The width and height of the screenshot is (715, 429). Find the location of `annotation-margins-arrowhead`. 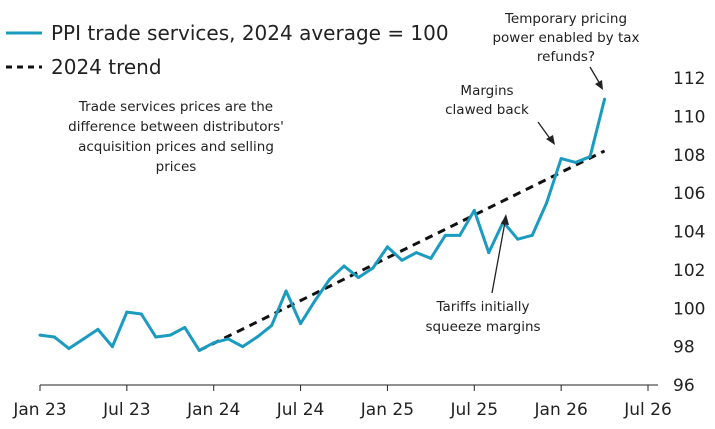

annotation-margins-arrowhead is located at coordinates (550, 140).